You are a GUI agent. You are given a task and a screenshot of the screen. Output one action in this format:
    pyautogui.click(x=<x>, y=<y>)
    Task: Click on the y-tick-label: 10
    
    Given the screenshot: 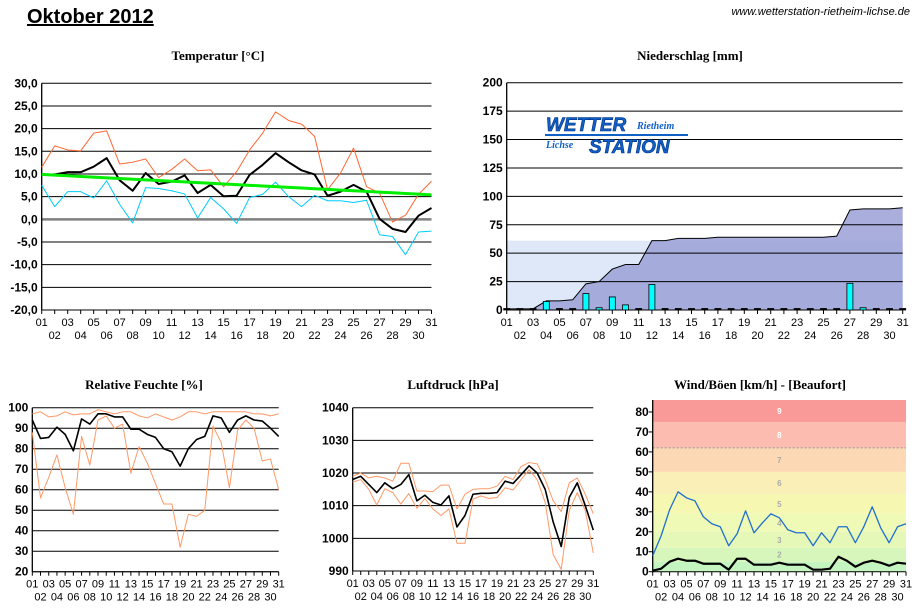 What is the action you would take?
    pyautogui.click(x=642, y=552)
    